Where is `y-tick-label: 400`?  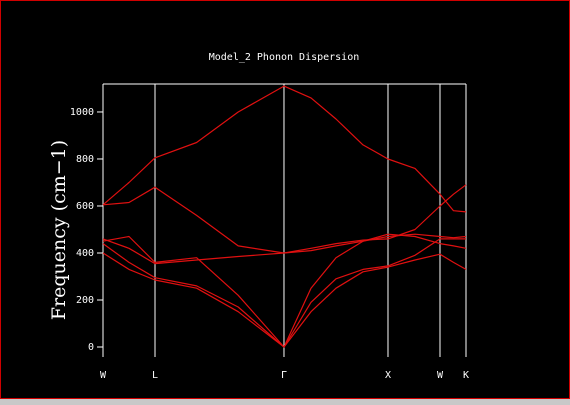 y-tick-label: 400 is located at coordinates (85, 253).